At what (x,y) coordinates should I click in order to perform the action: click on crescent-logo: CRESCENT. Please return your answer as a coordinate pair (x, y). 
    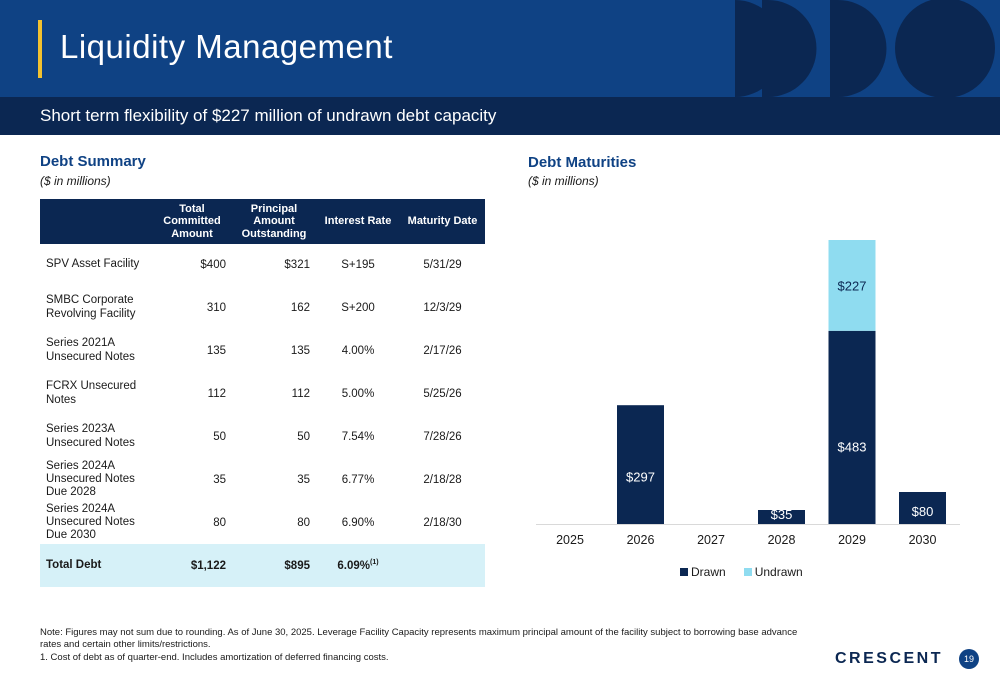
    Looking at the image, I should click on (889, 658).